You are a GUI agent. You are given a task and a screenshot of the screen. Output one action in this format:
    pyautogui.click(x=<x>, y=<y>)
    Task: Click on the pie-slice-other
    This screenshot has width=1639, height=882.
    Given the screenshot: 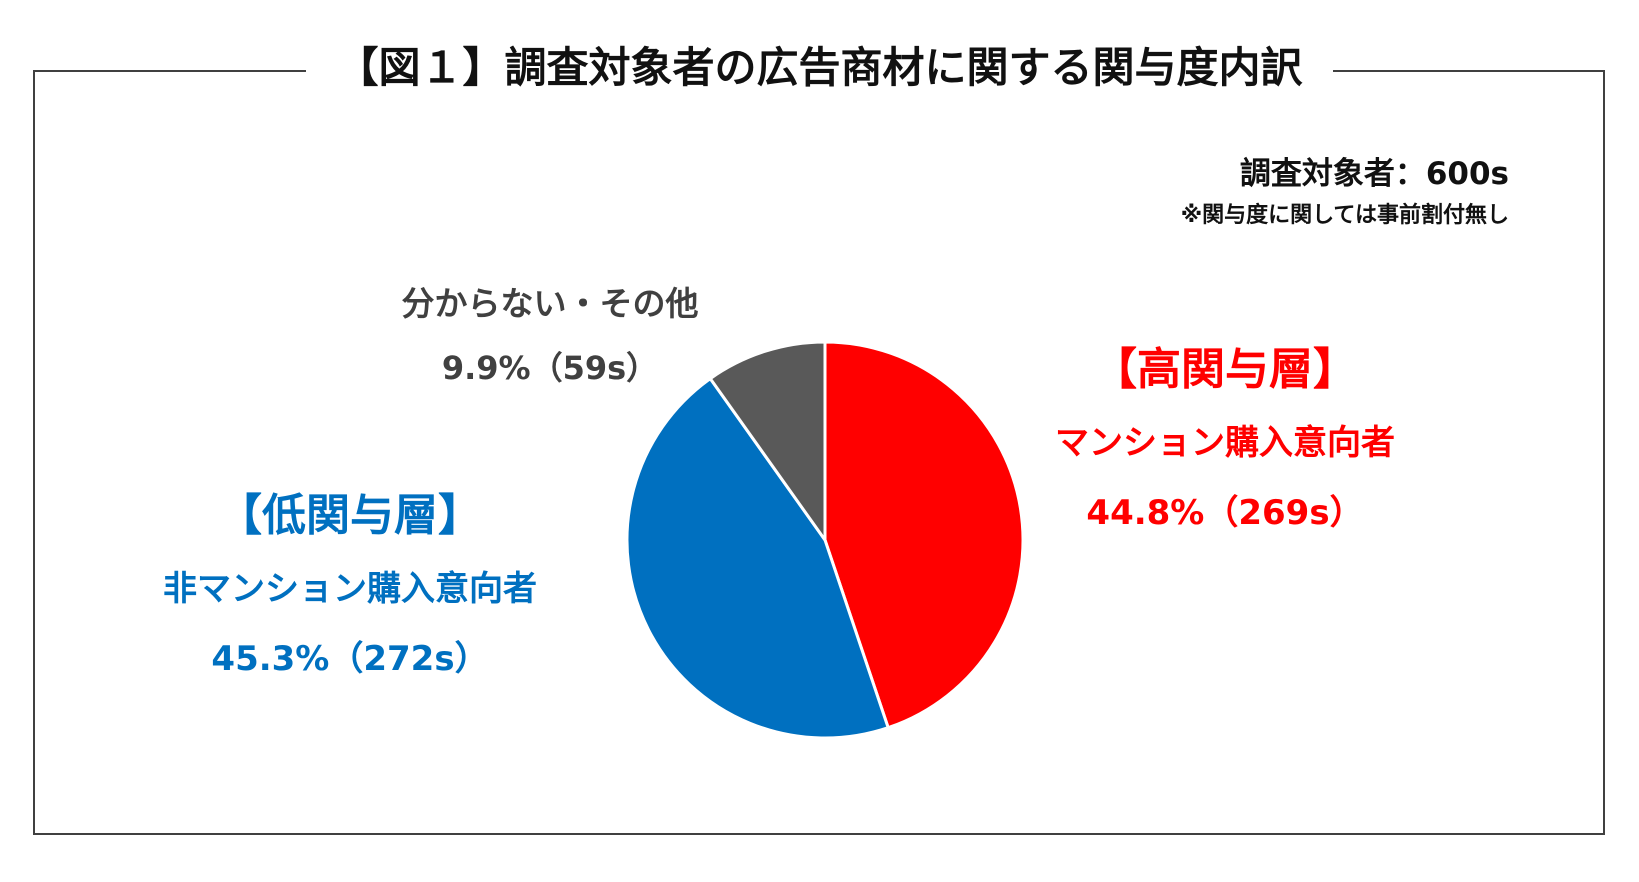 What is the action you would take?
    pyautogui.click(x=767, y=441)
    